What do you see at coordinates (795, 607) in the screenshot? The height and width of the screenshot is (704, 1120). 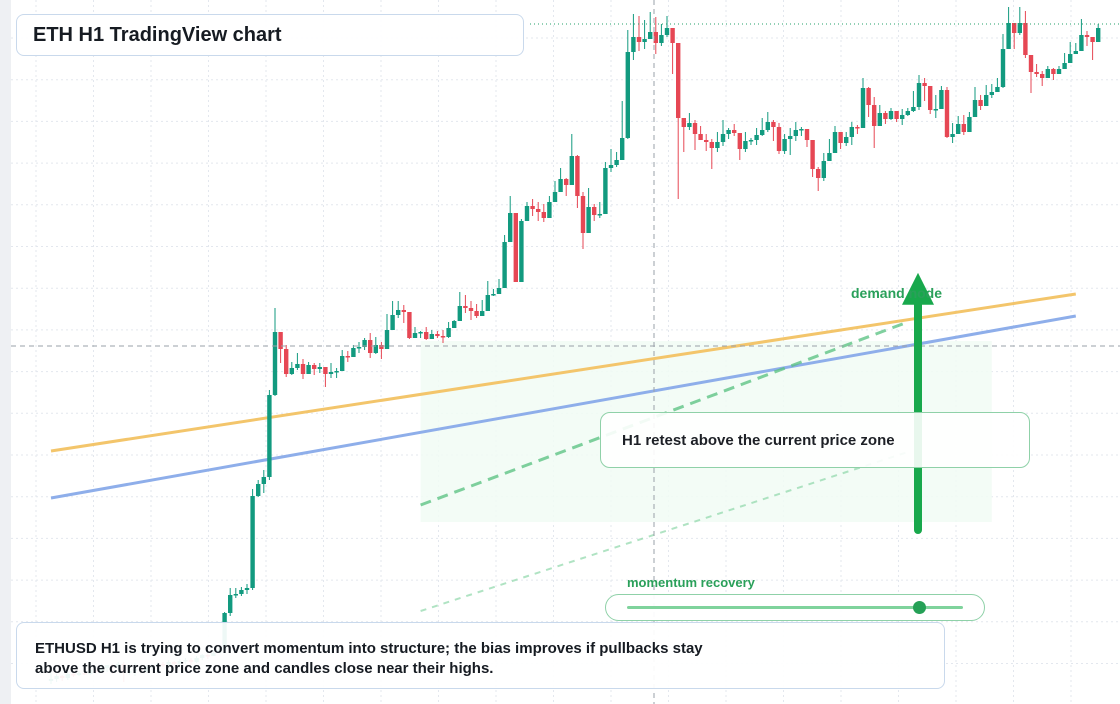 I see `momentum-track` at bounding box center [795, 607].